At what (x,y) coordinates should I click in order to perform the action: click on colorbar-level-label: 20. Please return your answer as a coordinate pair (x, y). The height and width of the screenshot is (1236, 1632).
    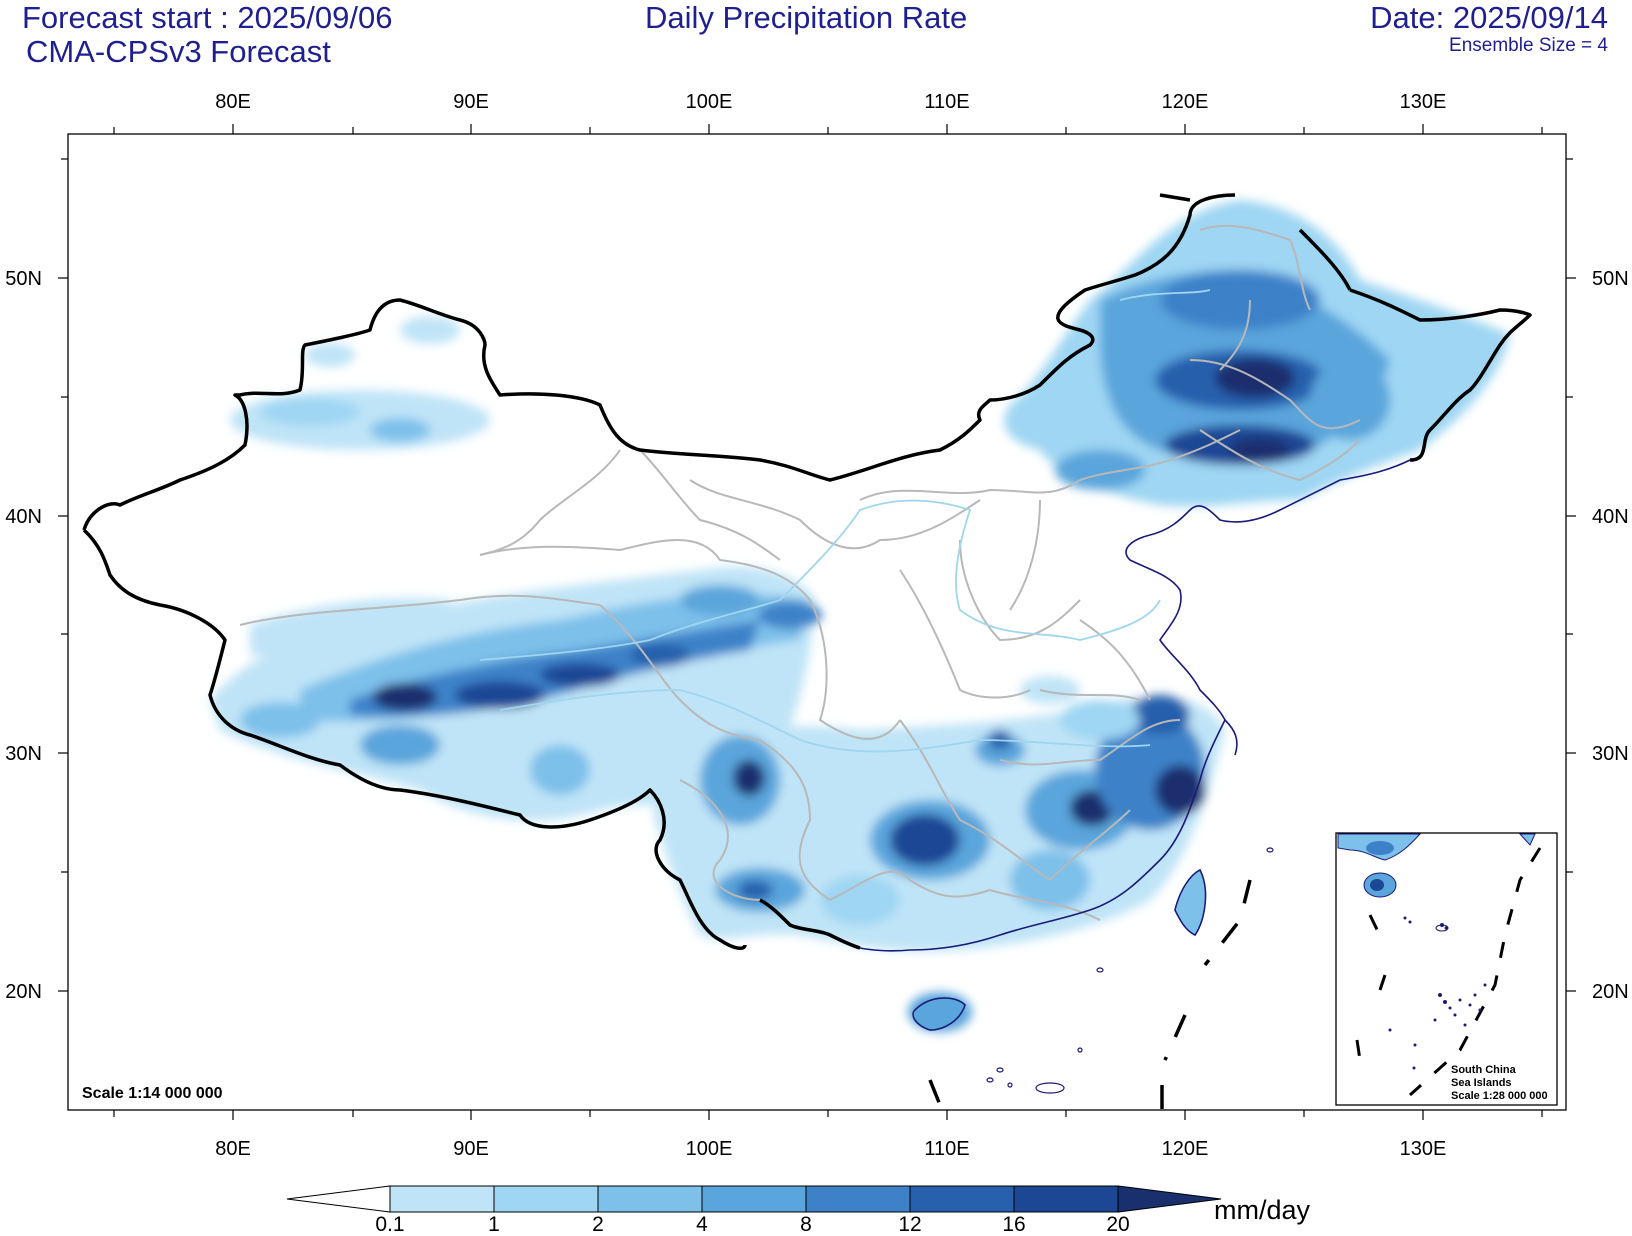
    Looking at the image, I should click on (1117, 1224).